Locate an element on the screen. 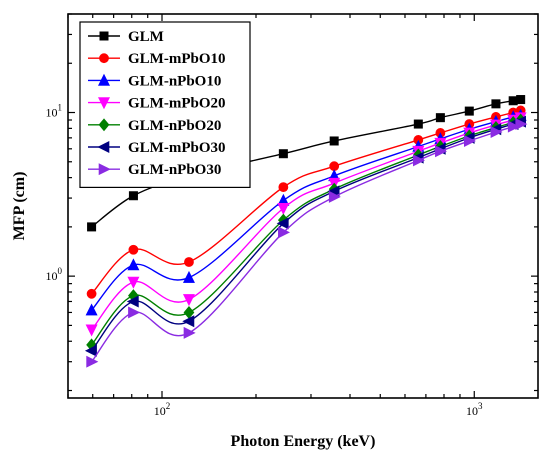 The width and height of the screenshot is (550, 462). x-tick-label: 10³ is located at coordinates (474, 409).